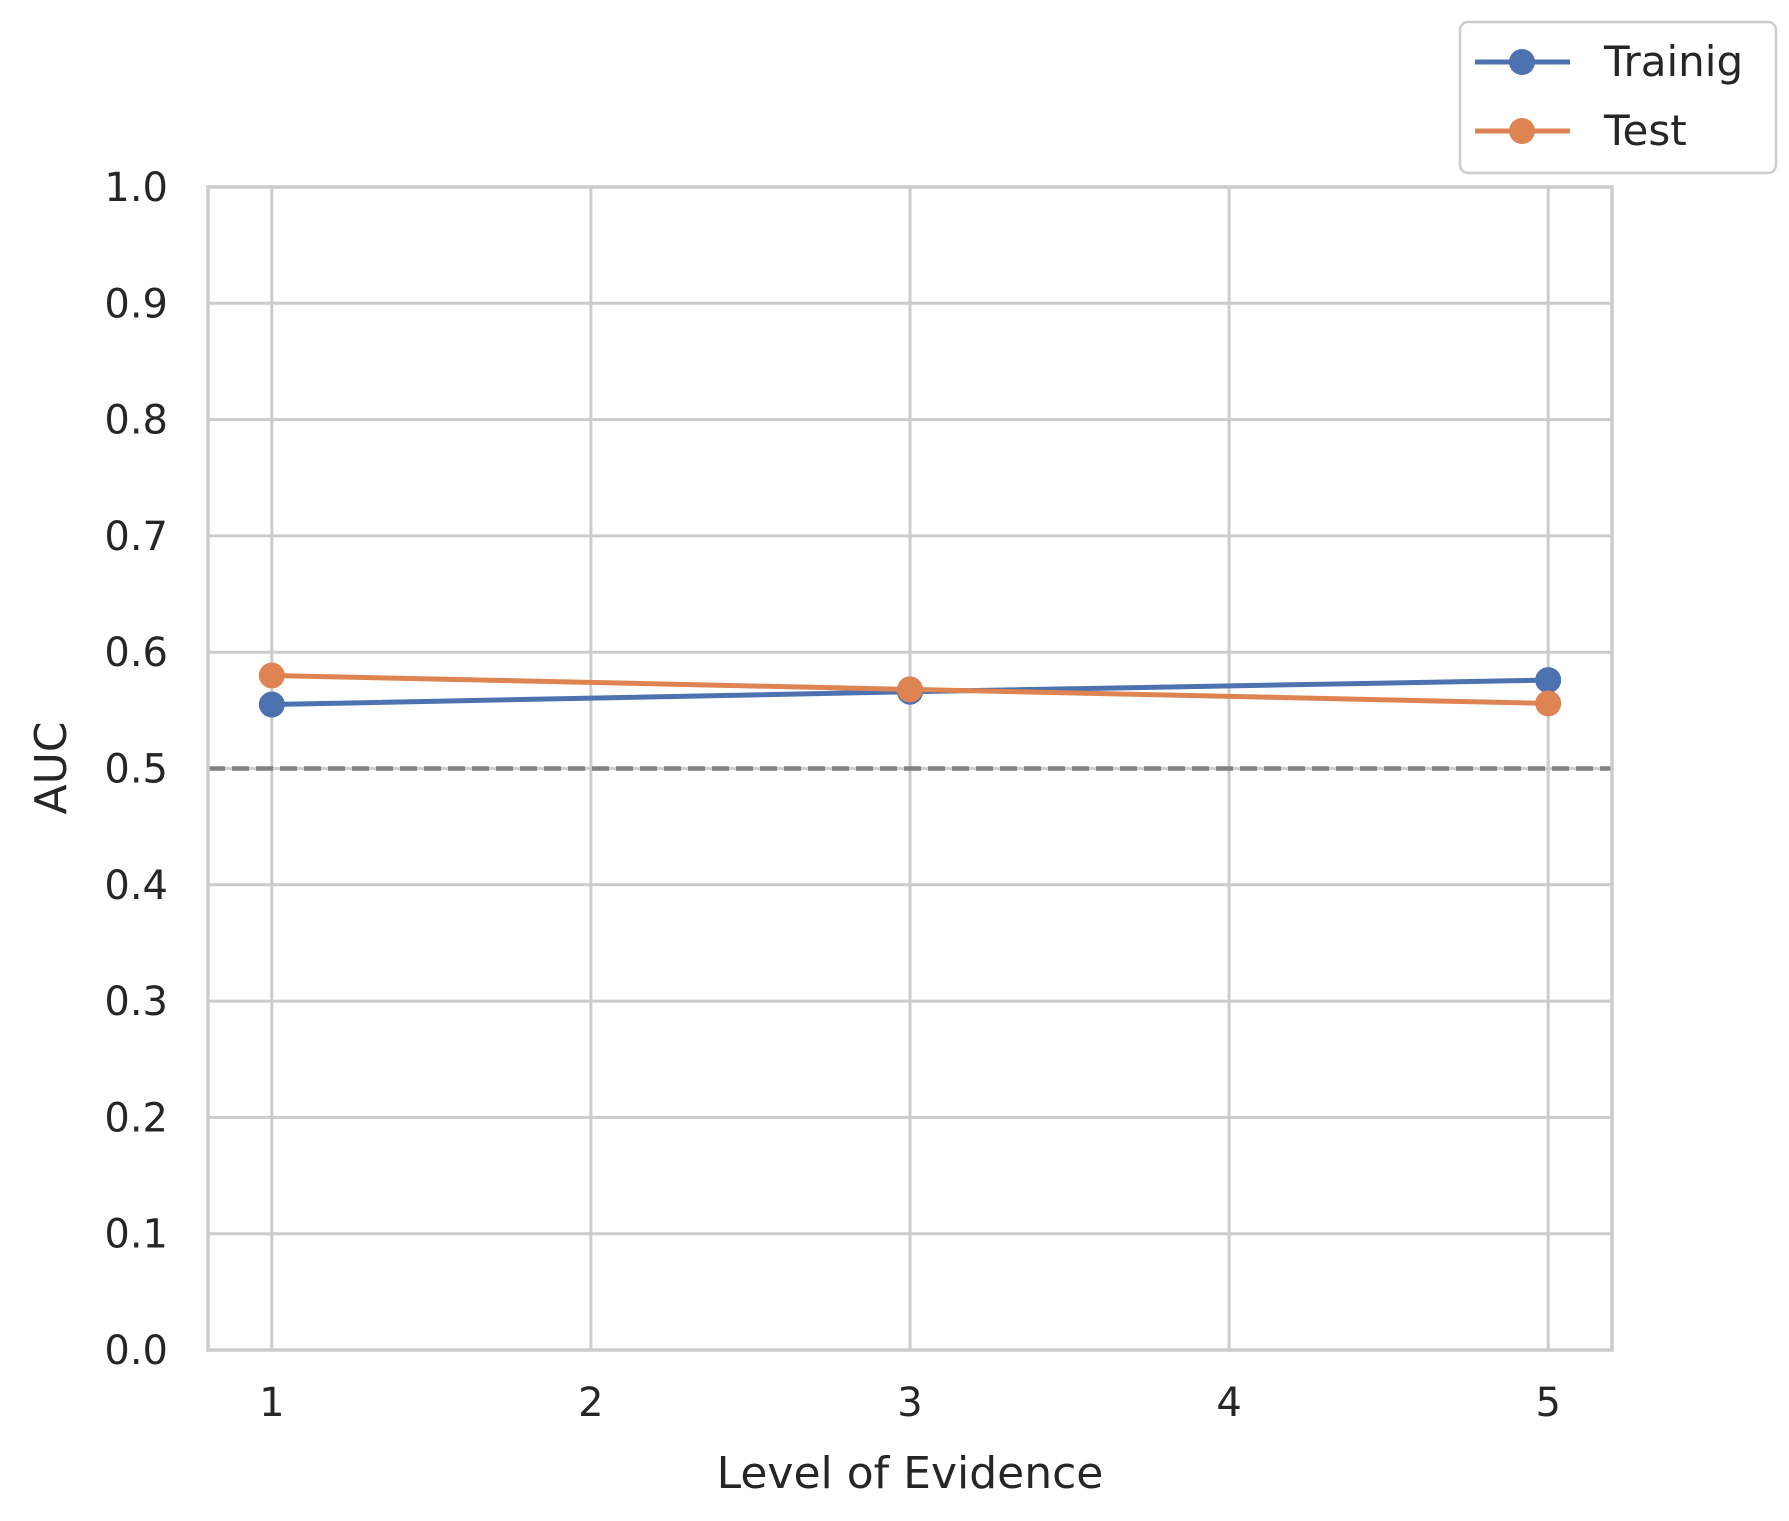  Describe the element at coordinates (136, 421) in the screenshot. I see `y-tick-label: 0.8` at that location.